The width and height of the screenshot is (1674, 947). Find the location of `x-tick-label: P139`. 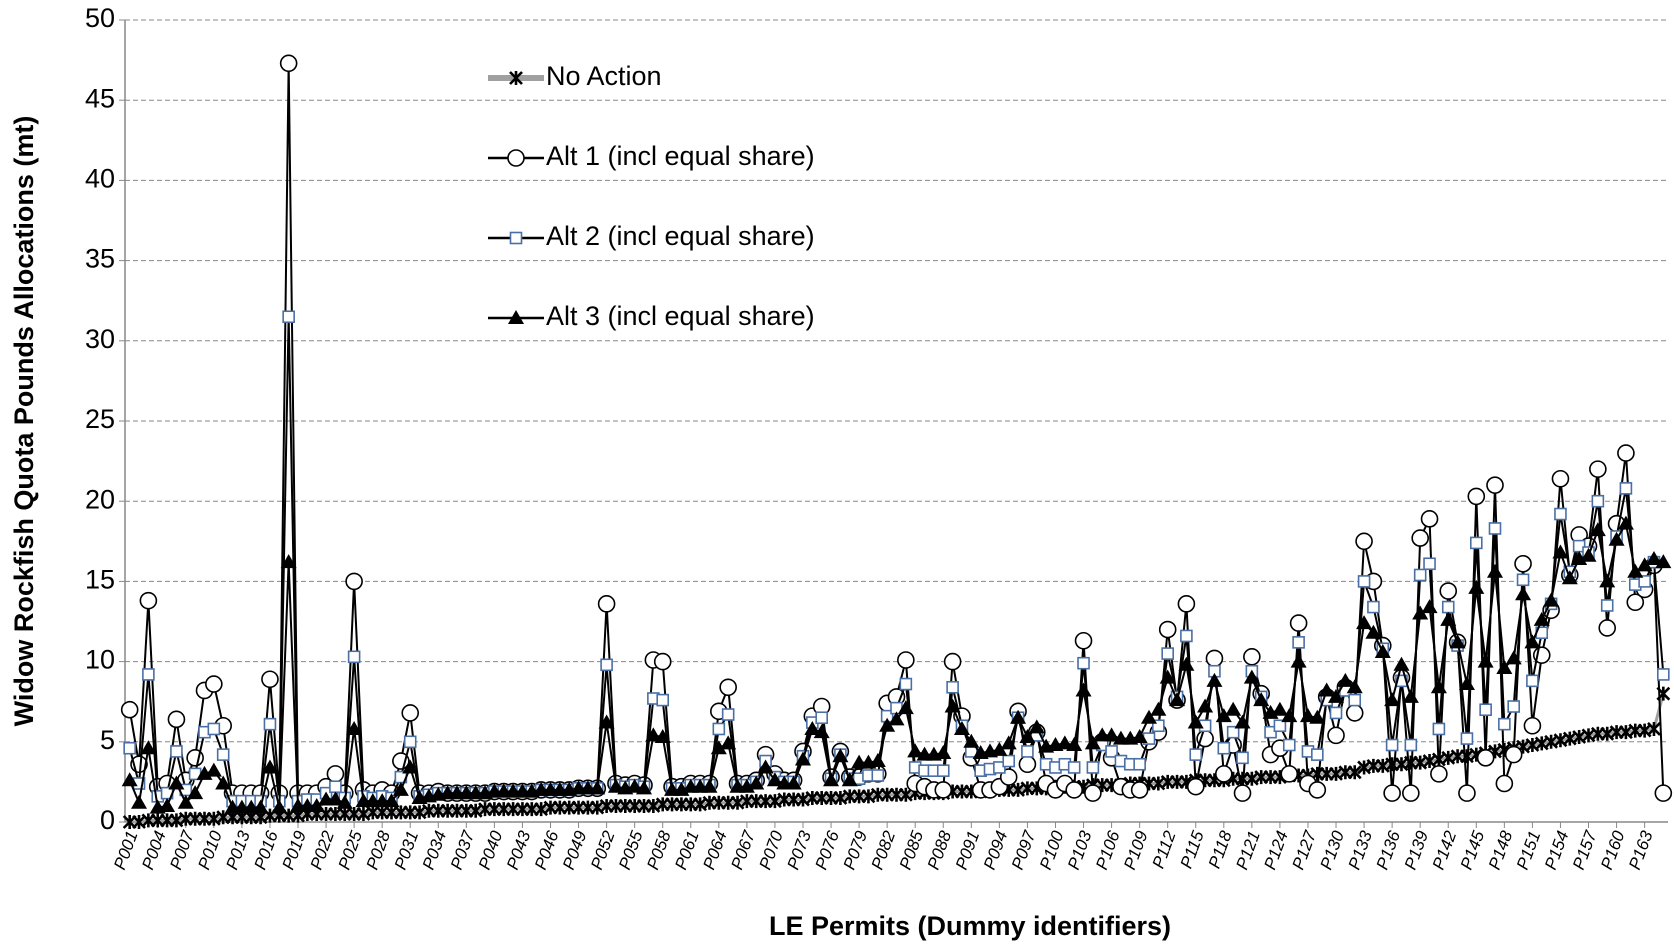

x-tick-label: P139 is located at coordinates (1417, 850).